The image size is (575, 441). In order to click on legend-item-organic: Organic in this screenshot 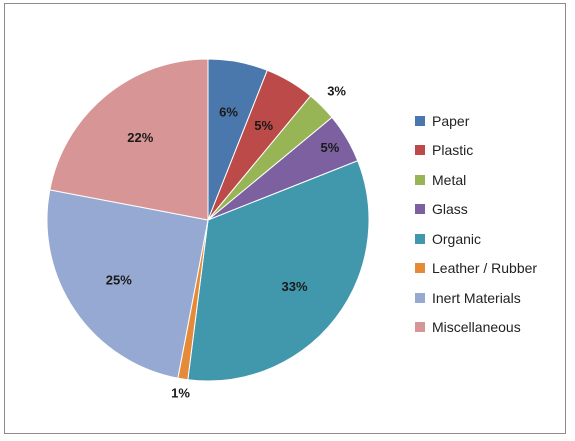, I will do `click(487, 239)`.